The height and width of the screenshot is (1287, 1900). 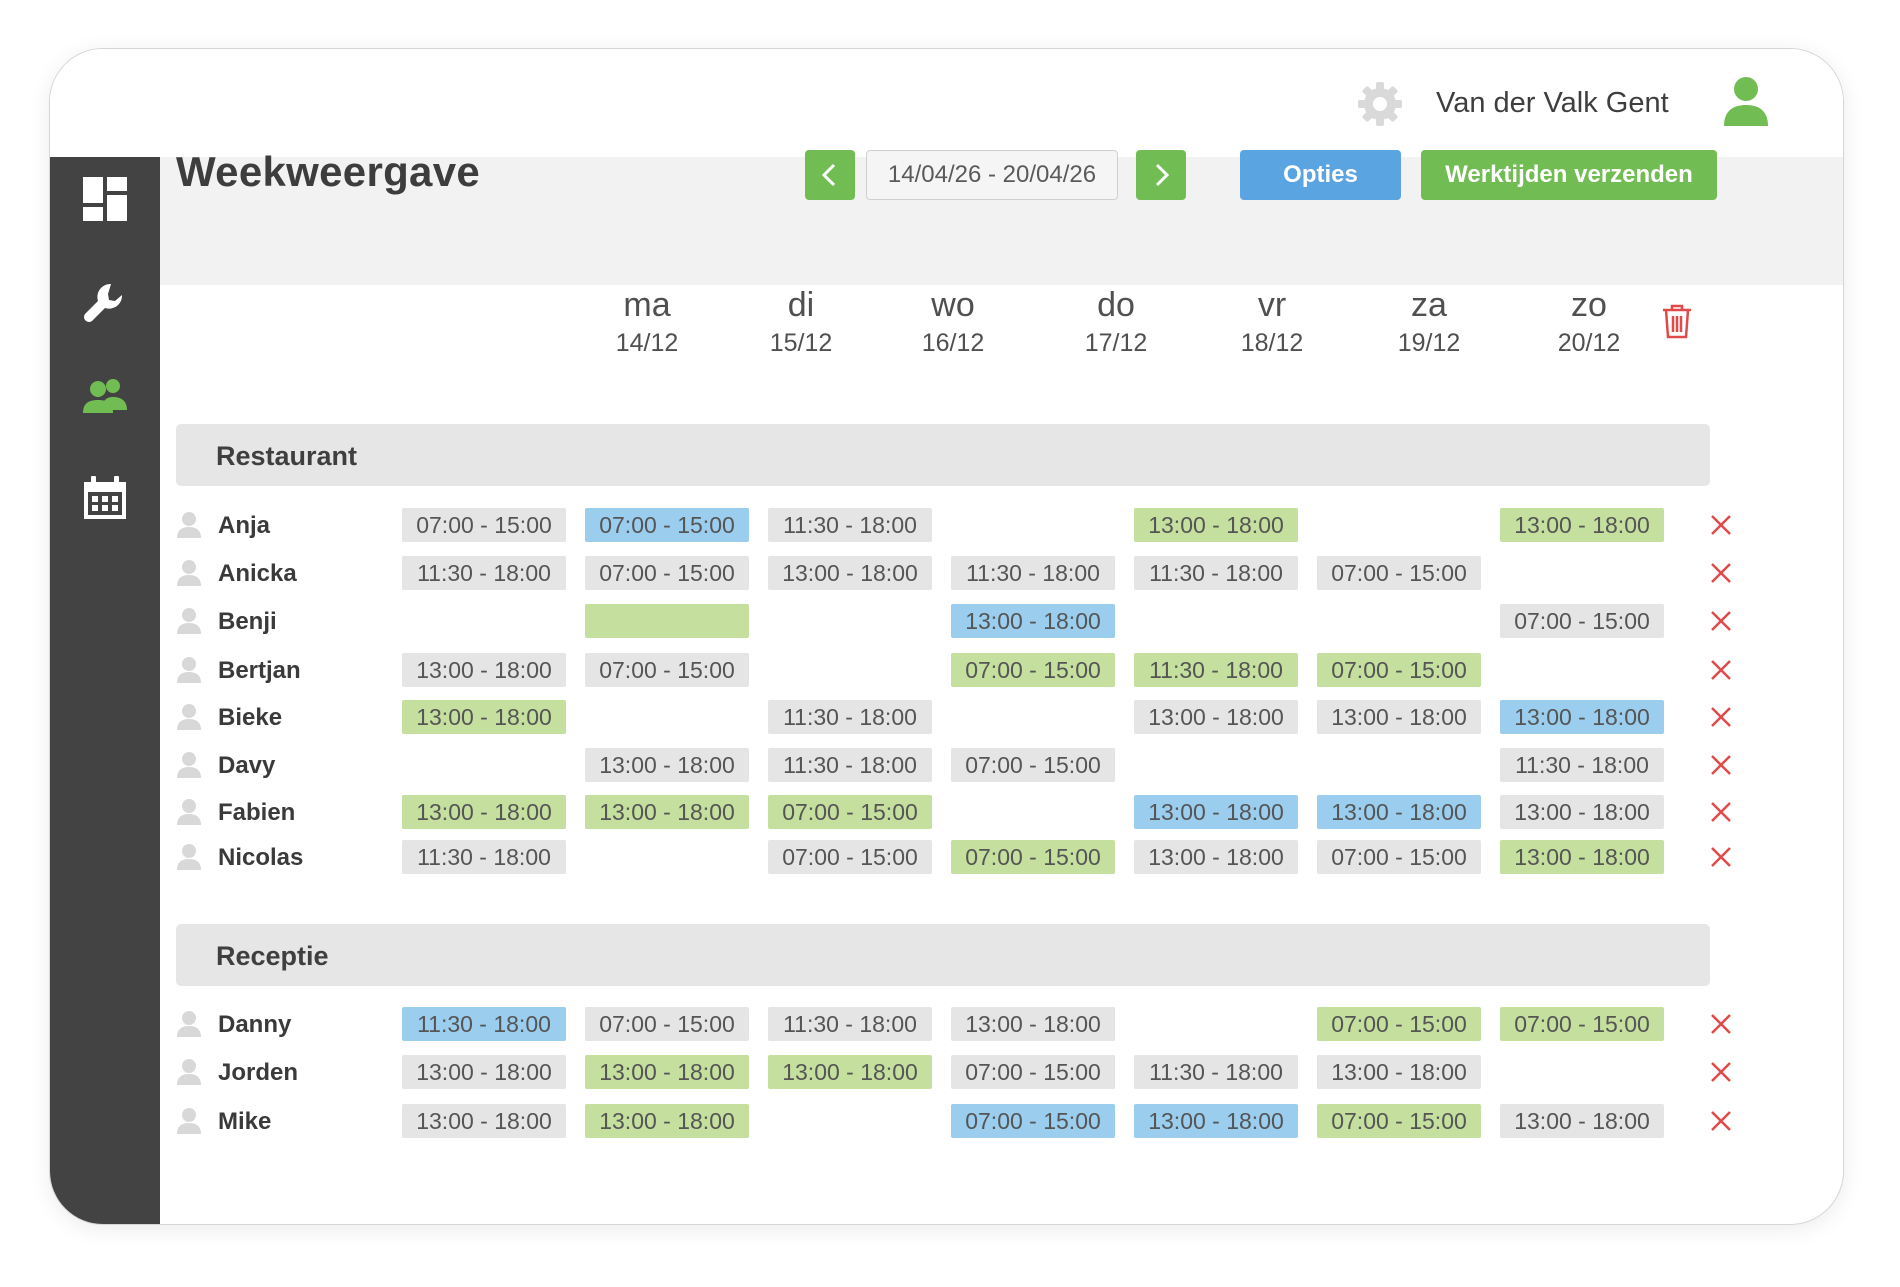 What do you see at coordinates (272, 956) in the screenshot?
I see `section-title: Receptie` at bounding box center [272, 956].